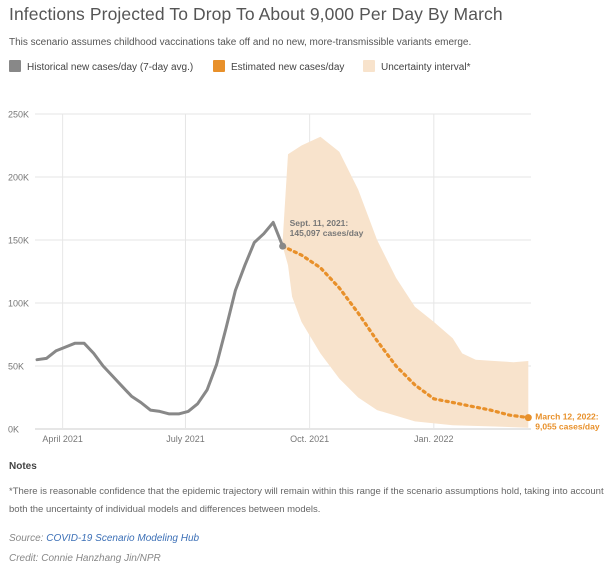  What do you see at coordinates (528, 418) in the screenshot?
I see `annotation-point-estimated` at bounding box center [528, 418].